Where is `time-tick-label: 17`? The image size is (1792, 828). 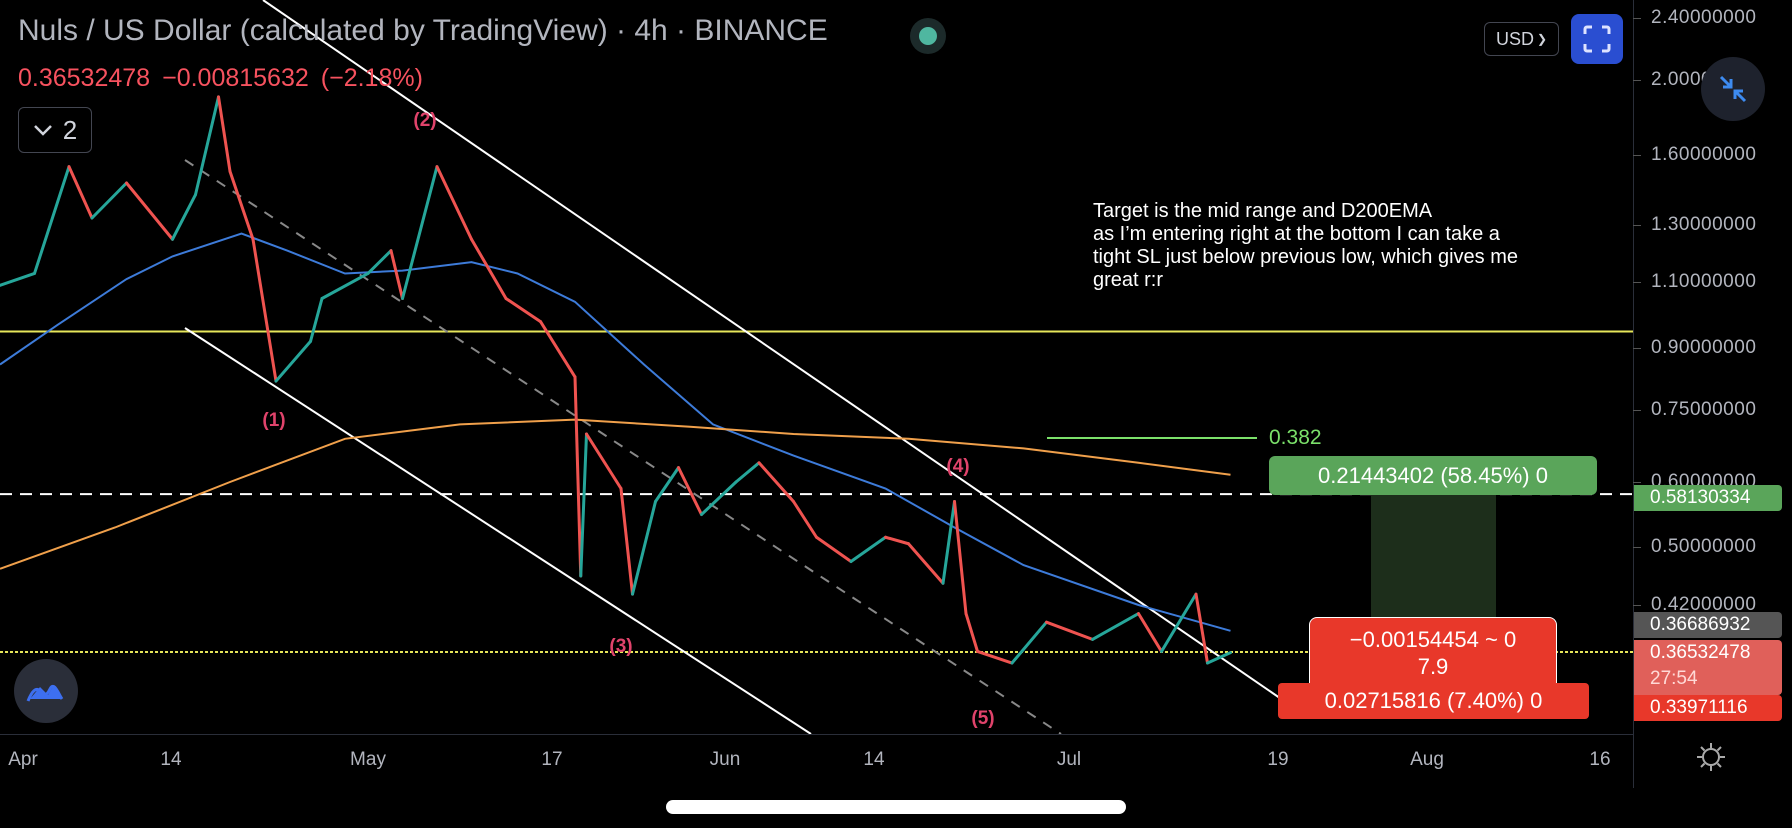
time-tick-label: 17 is located at coordinates (552, 759).